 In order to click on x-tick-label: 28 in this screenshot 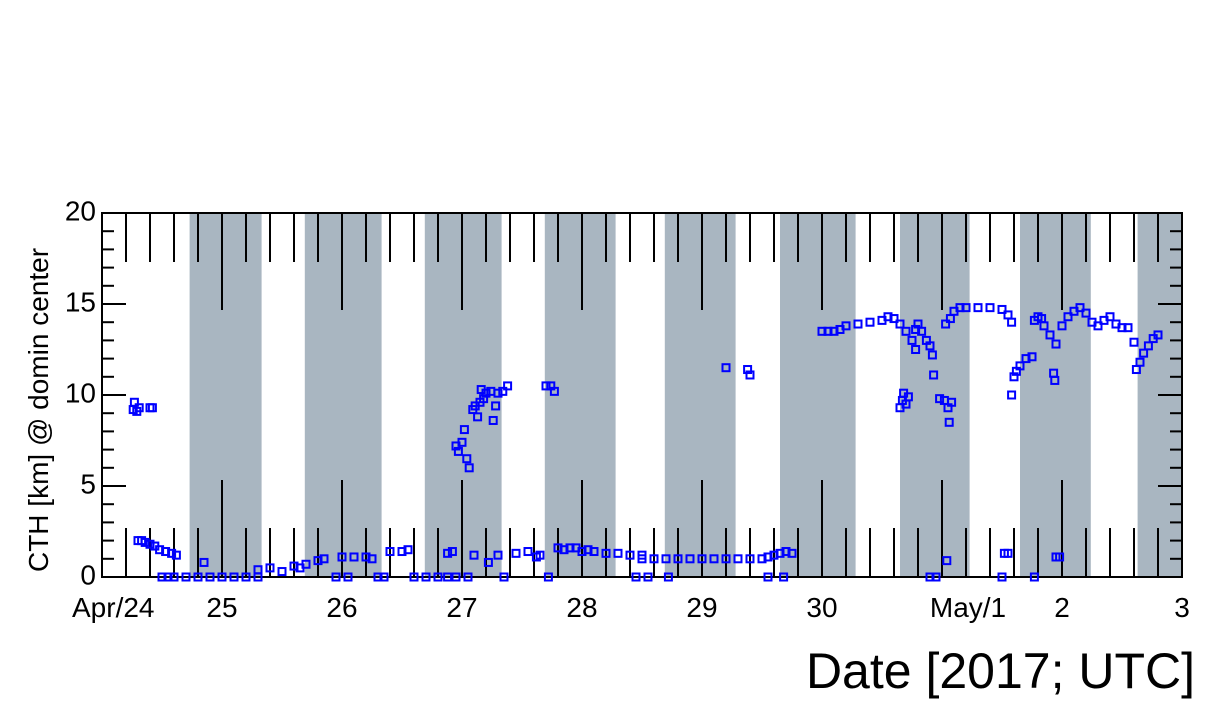, I will do `click(581, 607)`.